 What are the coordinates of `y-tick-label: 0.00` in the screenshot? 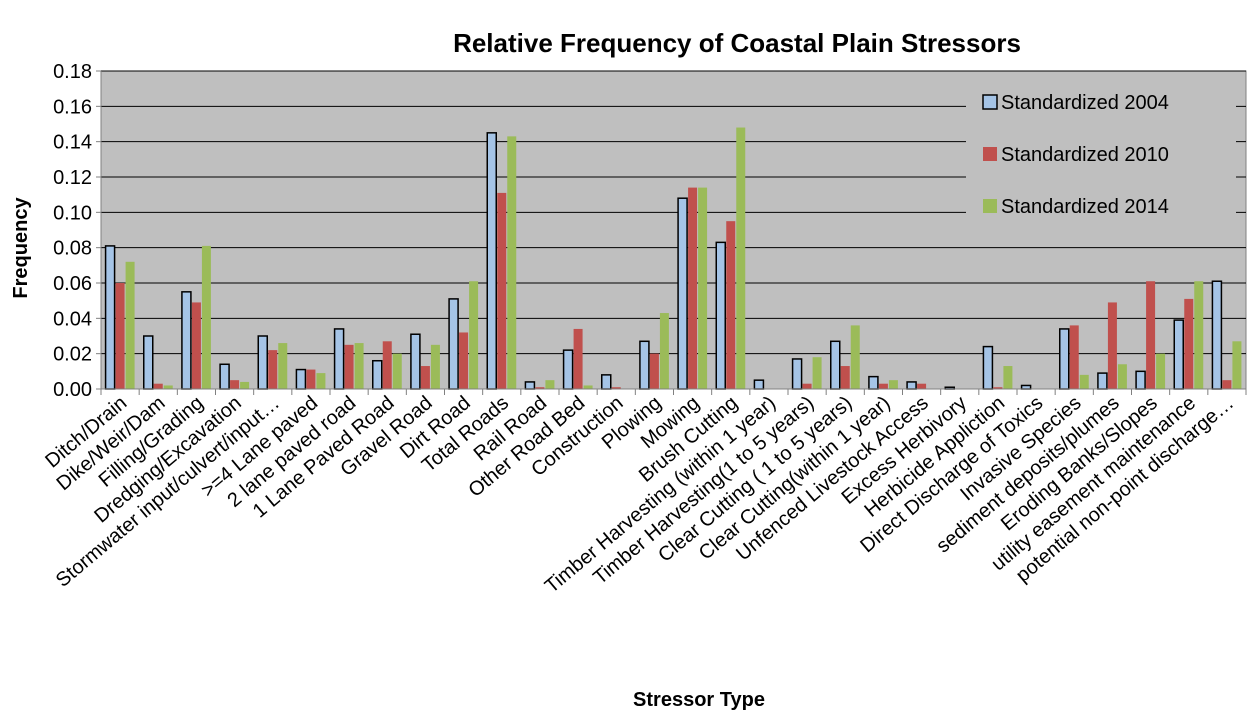 It's located at (72, 390).